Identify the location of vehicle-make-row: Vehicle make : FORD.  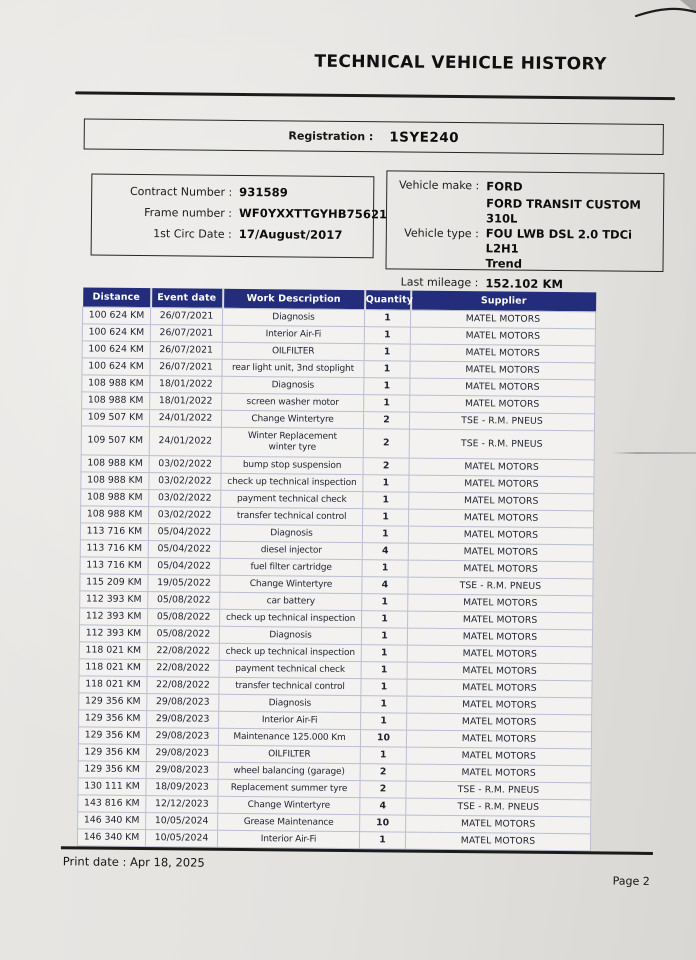
(525, 186).